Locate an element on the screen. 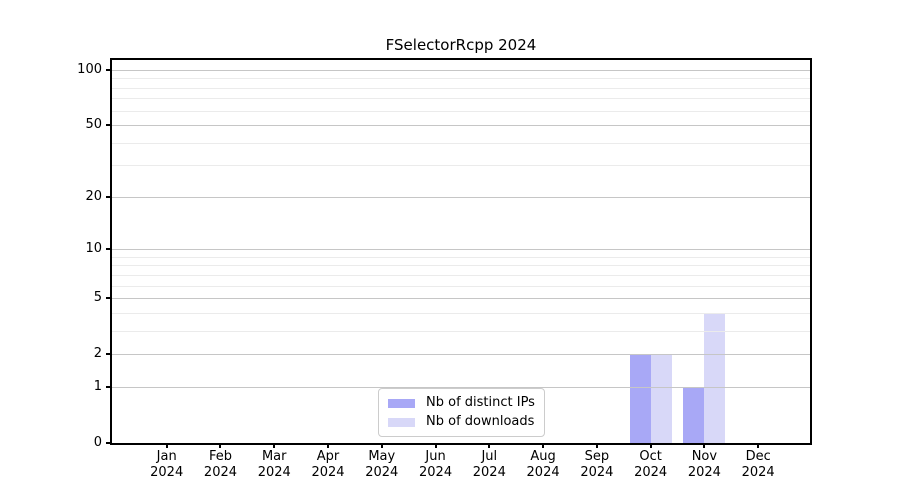  y-tick-label: 20 is located at coordinates (93, 196).